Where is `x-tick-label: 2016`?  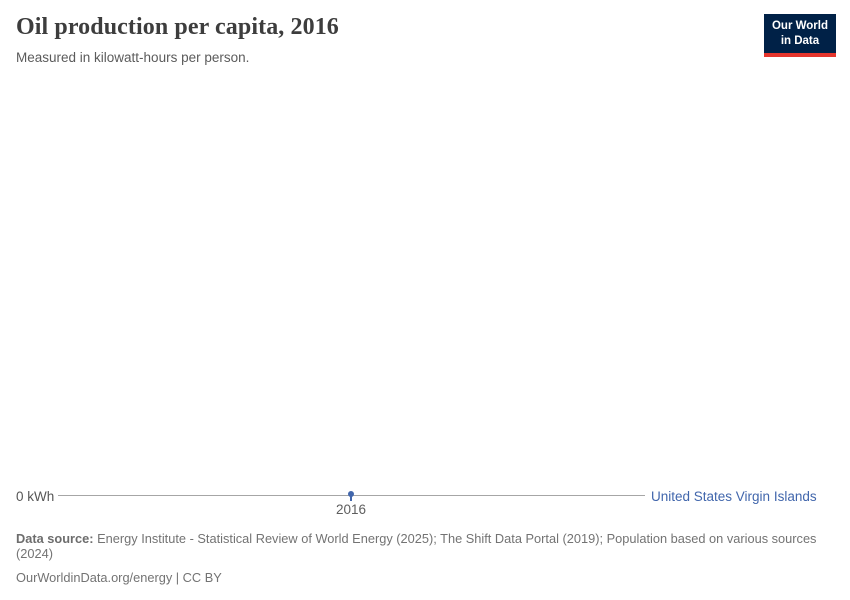
x-tick-label: 2016 is located at coordinates (351, 509).